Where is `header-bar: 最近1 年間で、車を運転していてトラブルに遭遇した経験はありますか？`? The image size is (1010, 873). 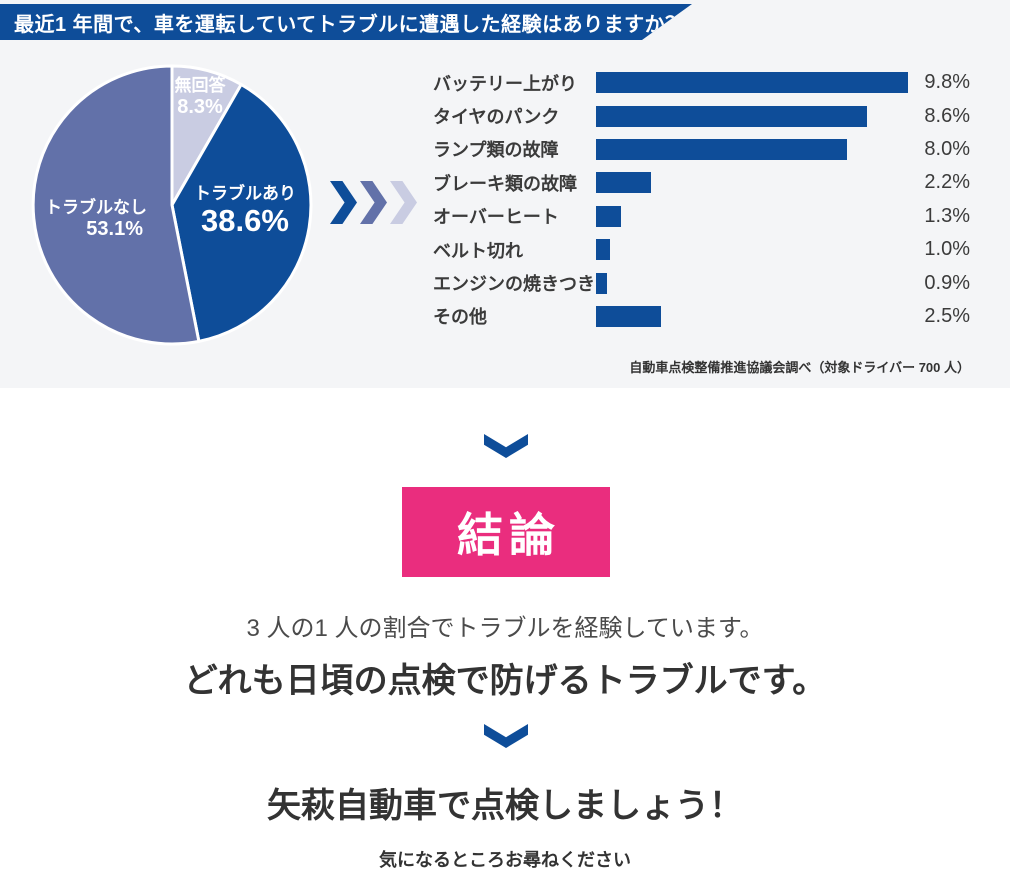
header-bar: 最近1 年間で、車を運転していてトラブルに遭遇した経験はありますか？ is located at coordinates (346, 22).